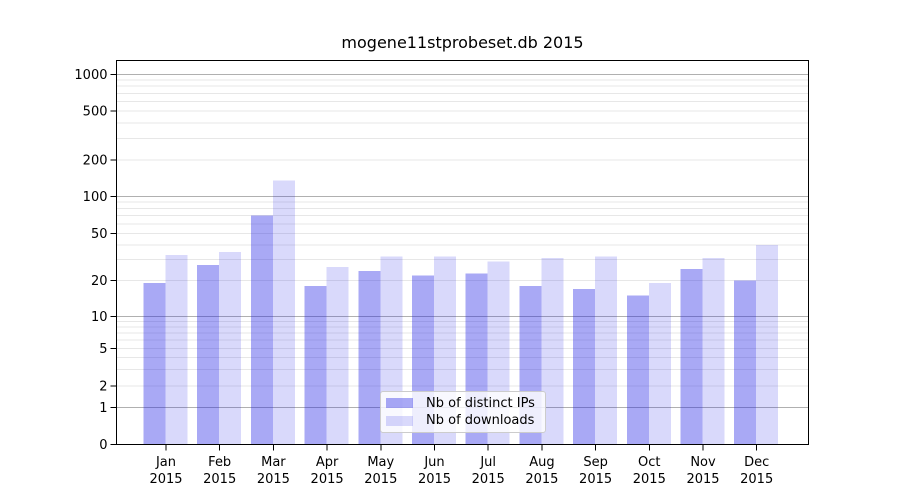 The width and height of the screenshot is (900, 500). I want to click on y-tick-label: 2, so click(103, 387).